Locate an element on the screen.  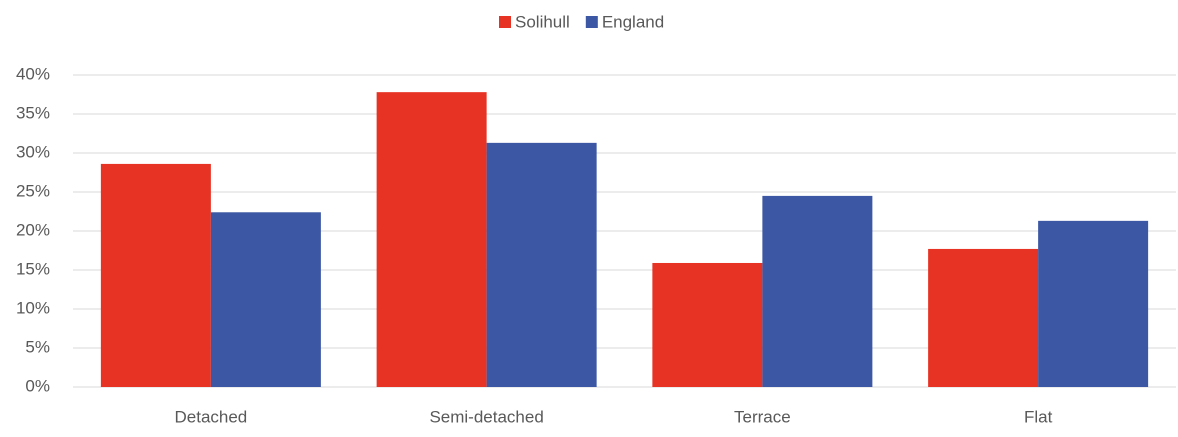
y-tick-label: 40% is located at coordinates (33, 73).